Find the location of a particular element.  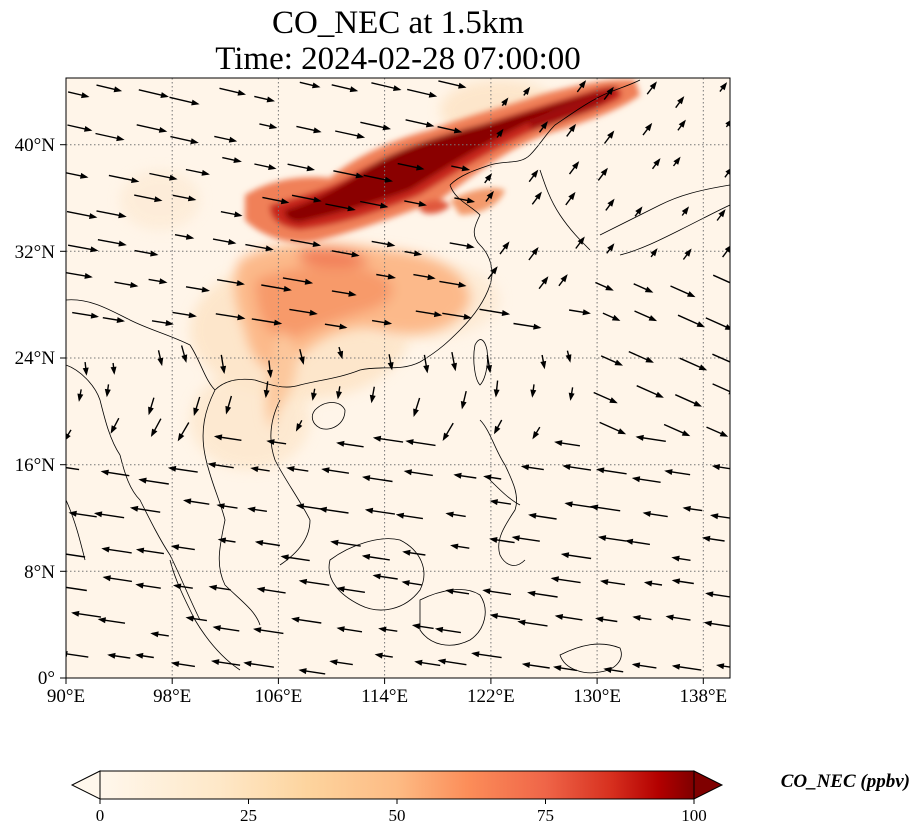

lon-tick-label: 114°E is located at coordinates (384, 696).